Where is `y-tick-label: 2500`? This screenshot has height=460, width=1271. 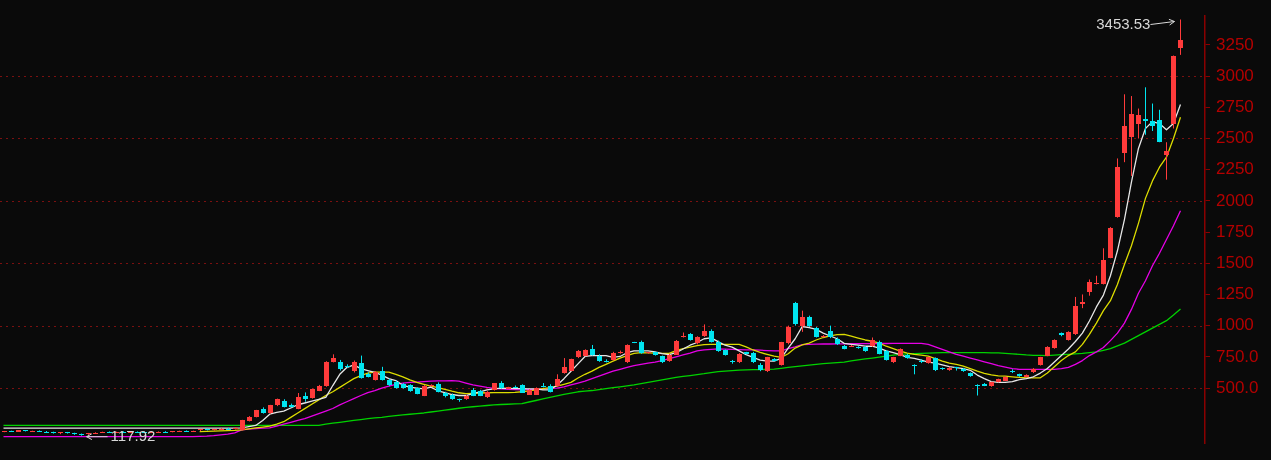
y-tick-label: 2500 is located at coordinates (1235, 138).